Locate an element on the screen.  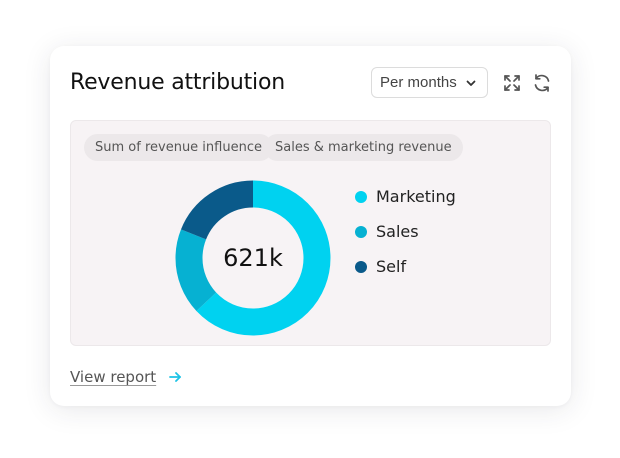
refresh-icon is located at coordinates (542, 83).